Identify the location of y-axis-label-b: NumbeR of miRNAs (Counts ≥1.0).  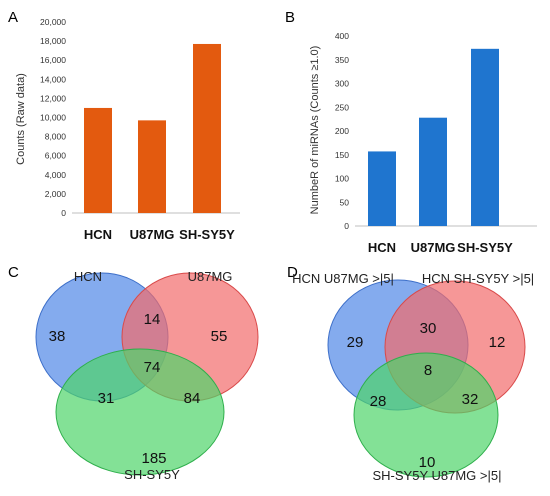
(315, 130).